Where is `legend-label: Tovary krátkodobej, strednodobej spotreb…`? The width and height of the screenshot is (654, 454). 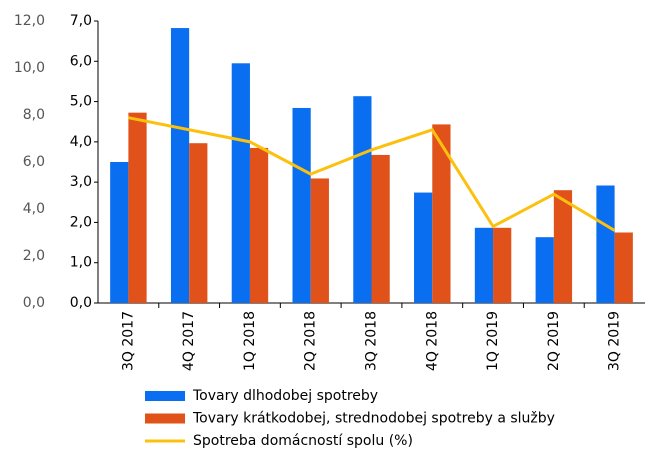
legend-label: Tovary krátkodobej, strednodobej spotreb… is located at coordinates (373, 419).